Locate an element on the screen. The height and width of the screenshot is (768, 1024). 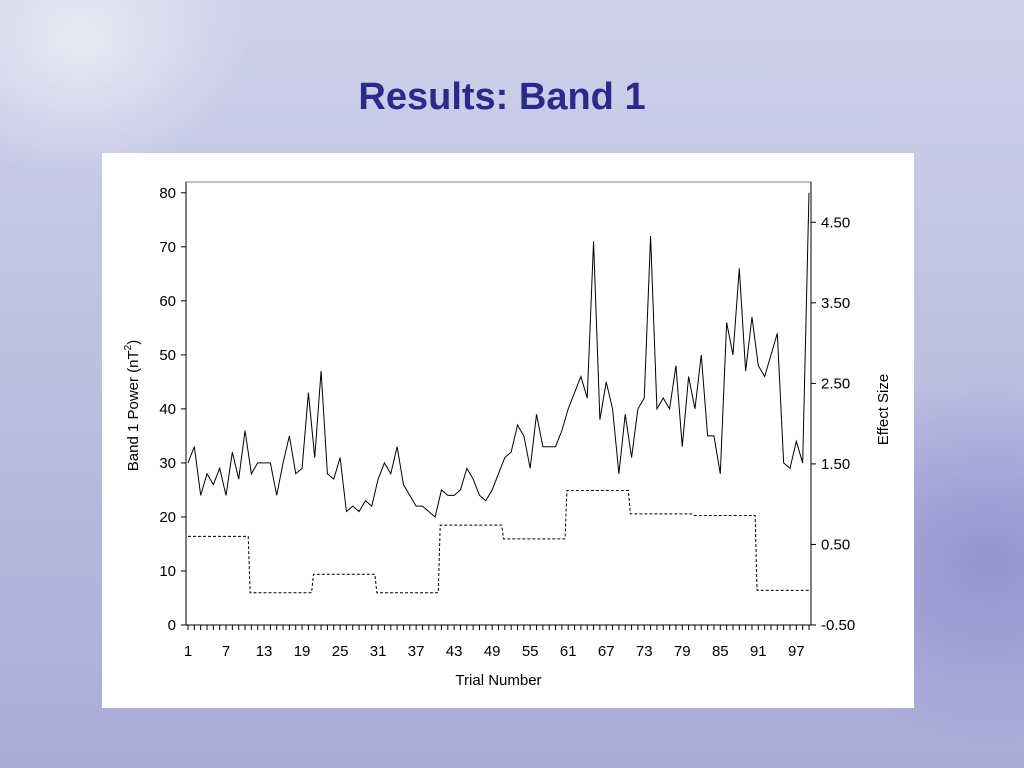
x-tick-label: 67 is located at coordinates (606, 651).